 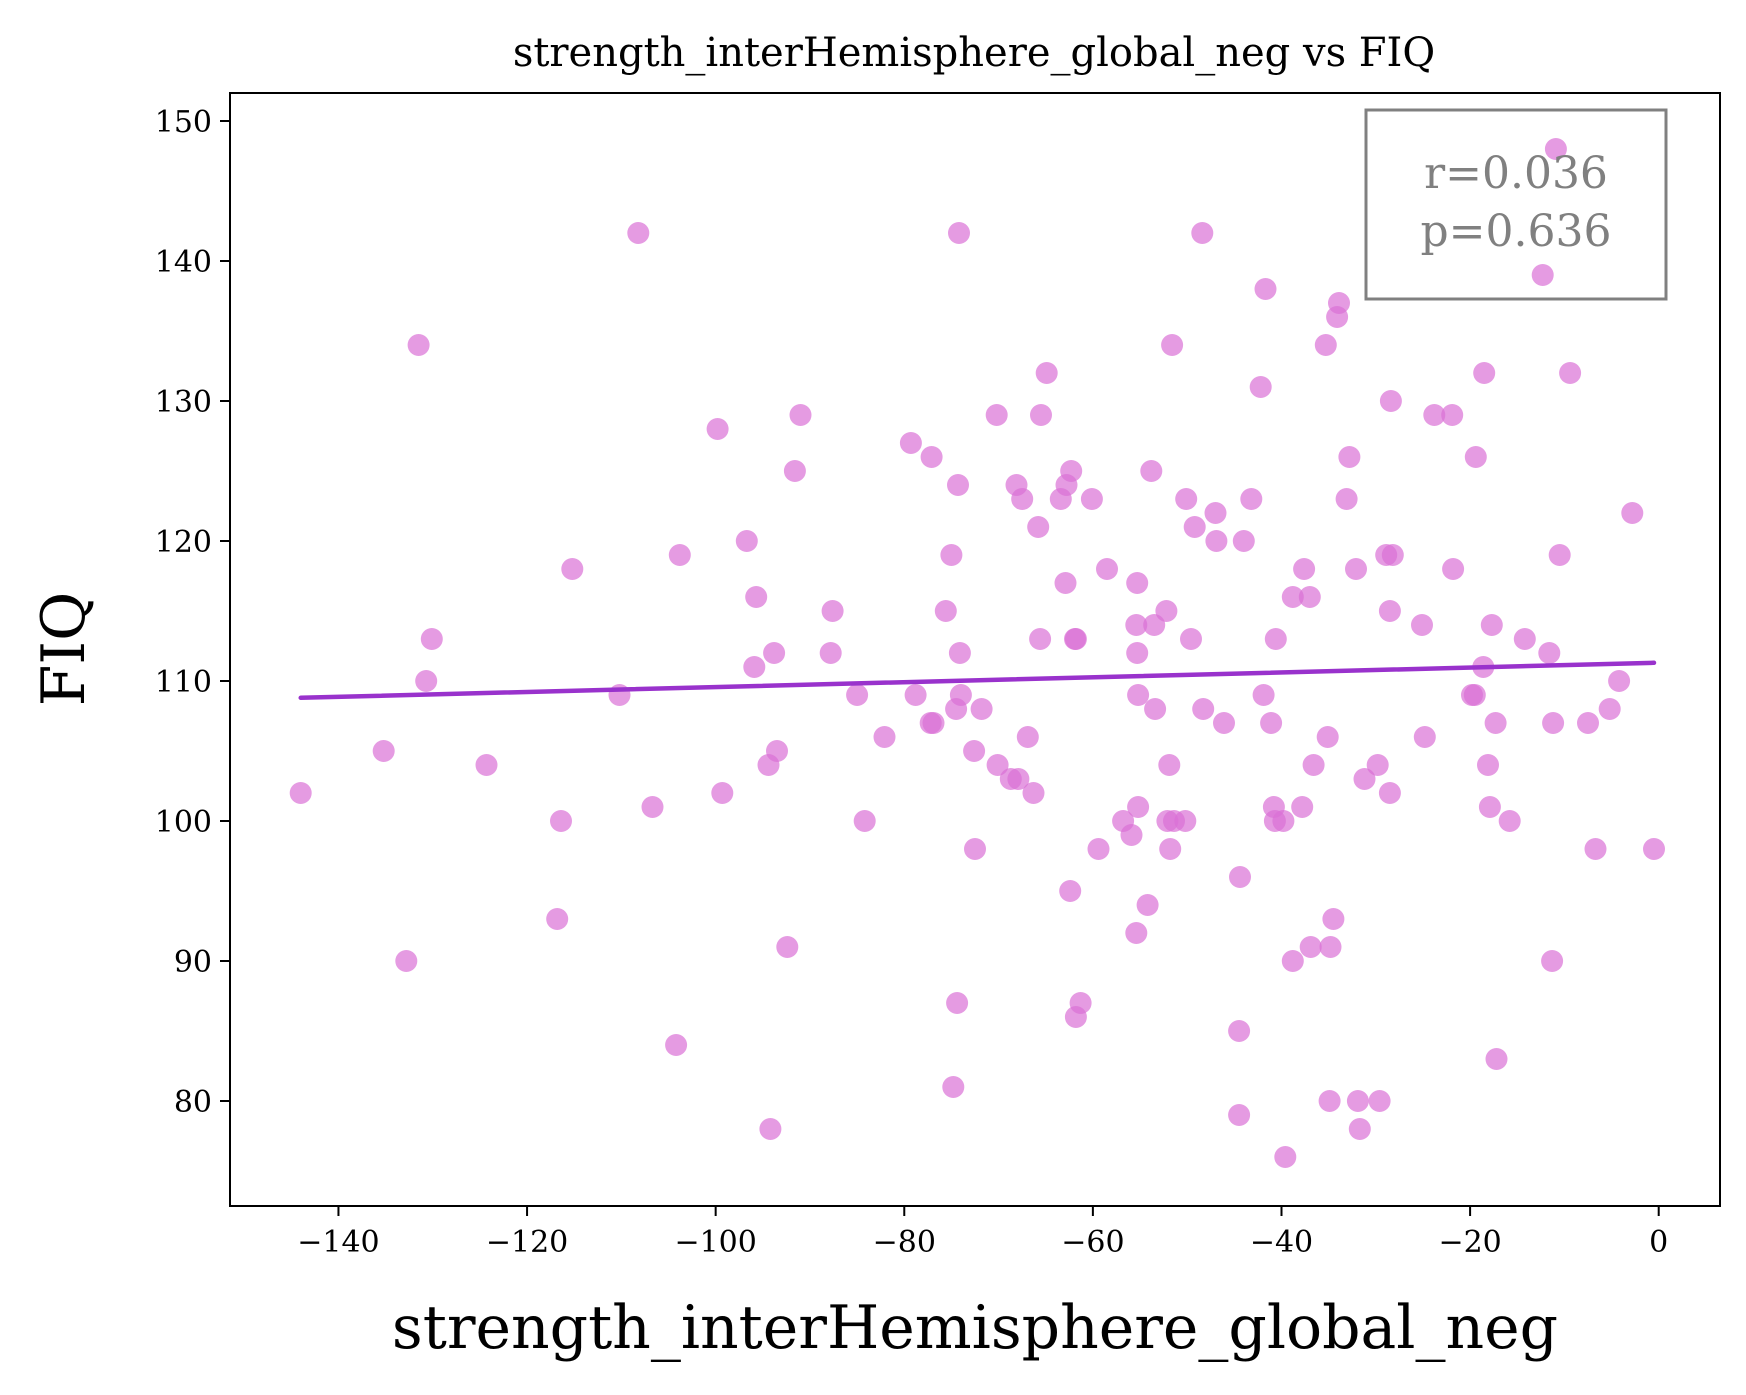 I want to click on y-axis-ticks: 80 90 100 110 120 130 140 150, so click(x=192, y=612).